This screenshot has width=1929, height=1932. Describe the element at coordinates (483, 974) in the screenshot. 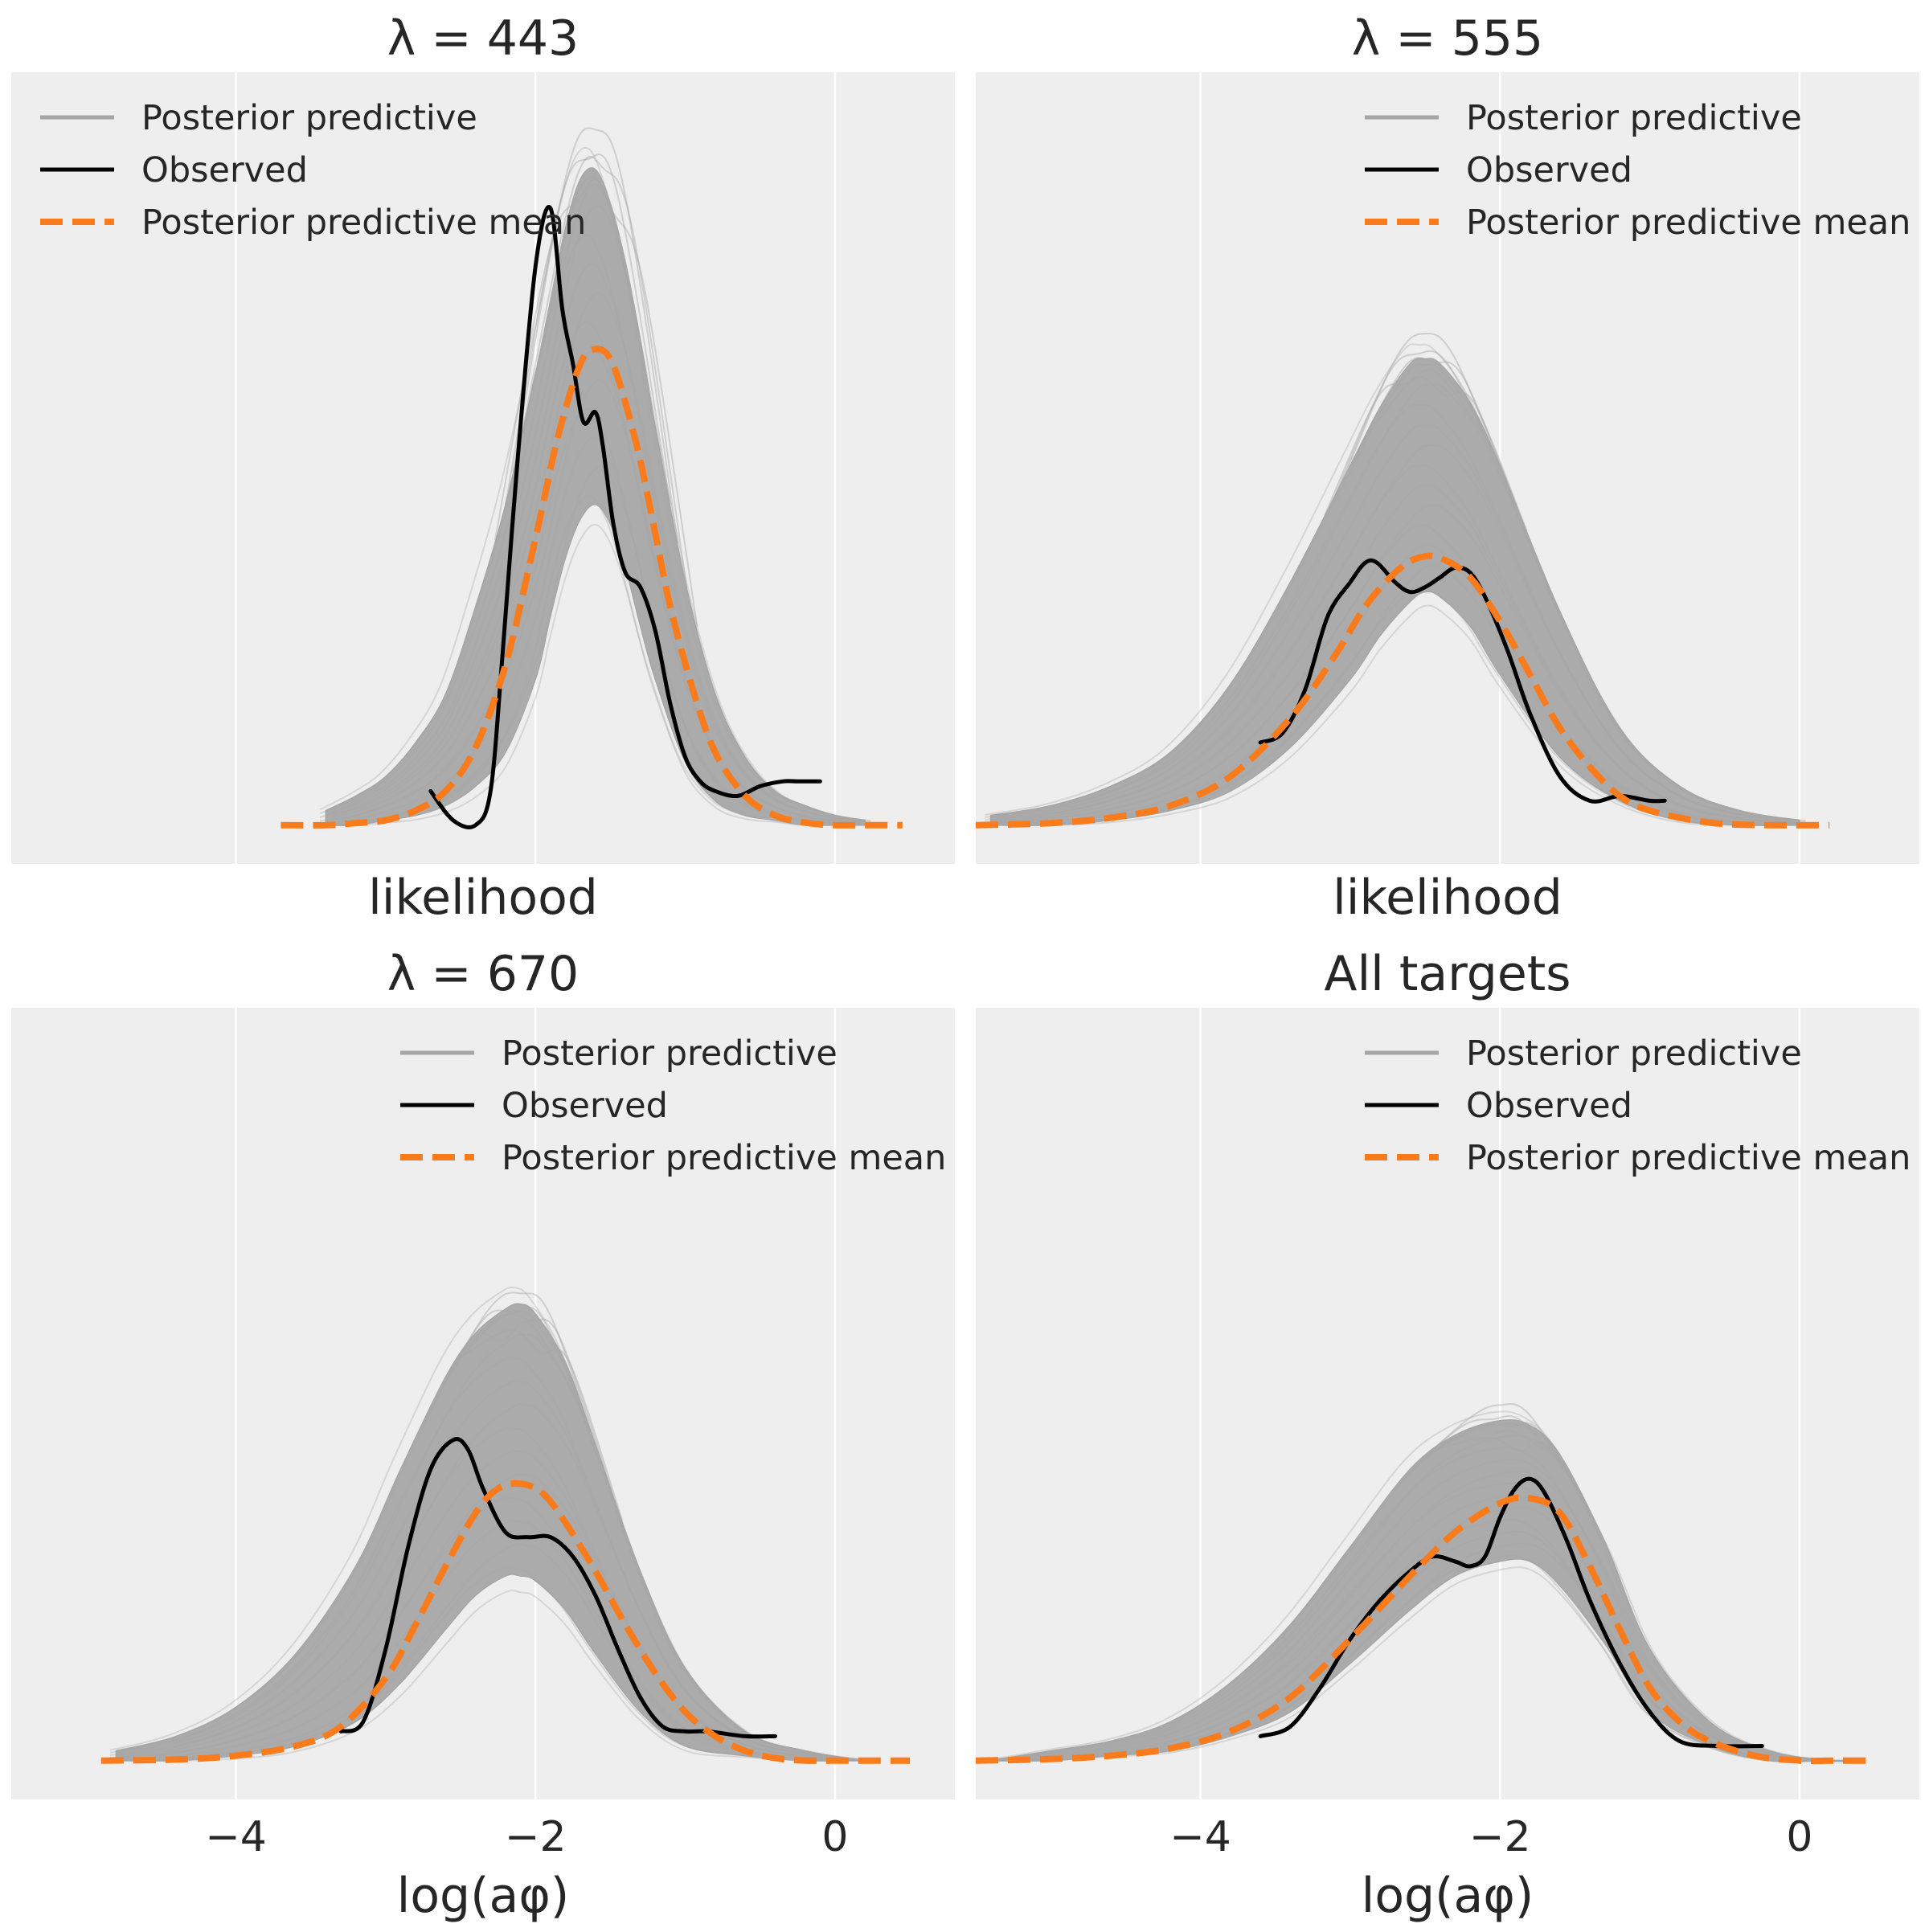

I see `subplot-title: λ = 670` at that location.